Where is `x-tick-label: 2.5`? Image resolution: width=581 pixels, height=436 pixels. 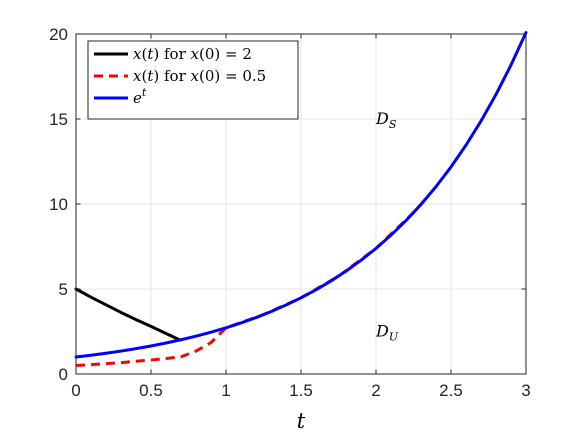 x-tick-label: 2.5 is located at coordinates (451, 390).